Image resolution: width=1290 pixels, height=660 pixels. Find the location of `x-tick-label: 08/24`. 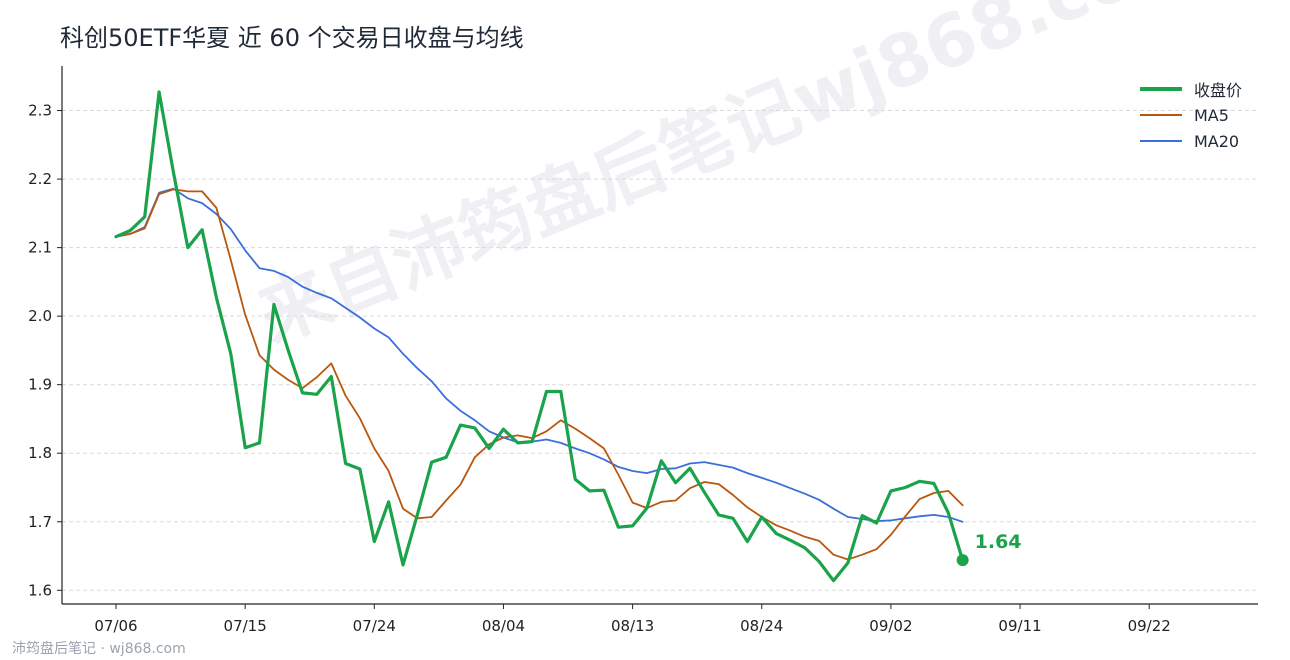

x-tick-label: 08/24 is located at coordinates (761, 626).